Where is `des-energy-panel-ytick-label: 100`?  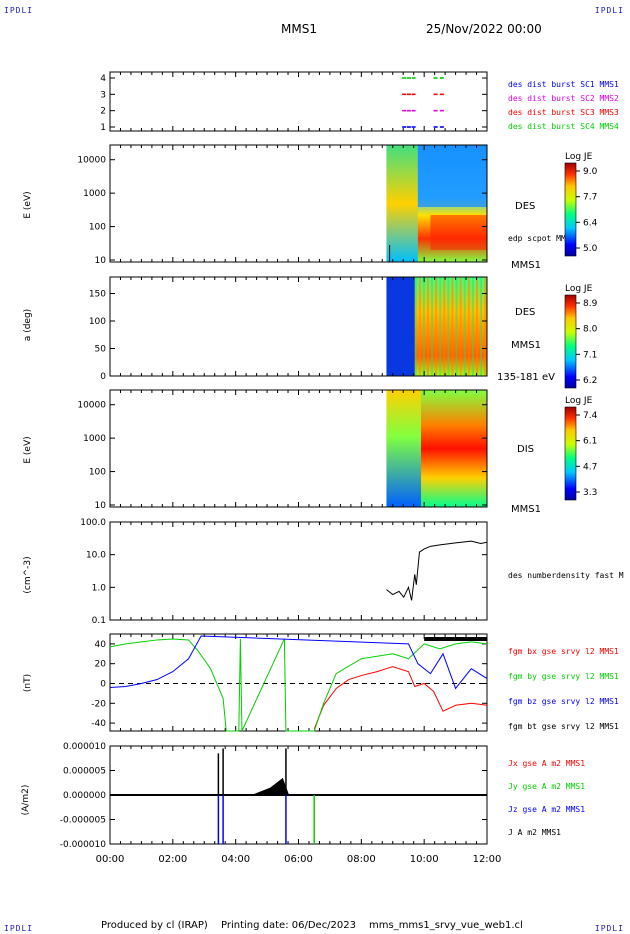
des-energy-panel-ytick-label: 100 is located at coordinates (97, 228).